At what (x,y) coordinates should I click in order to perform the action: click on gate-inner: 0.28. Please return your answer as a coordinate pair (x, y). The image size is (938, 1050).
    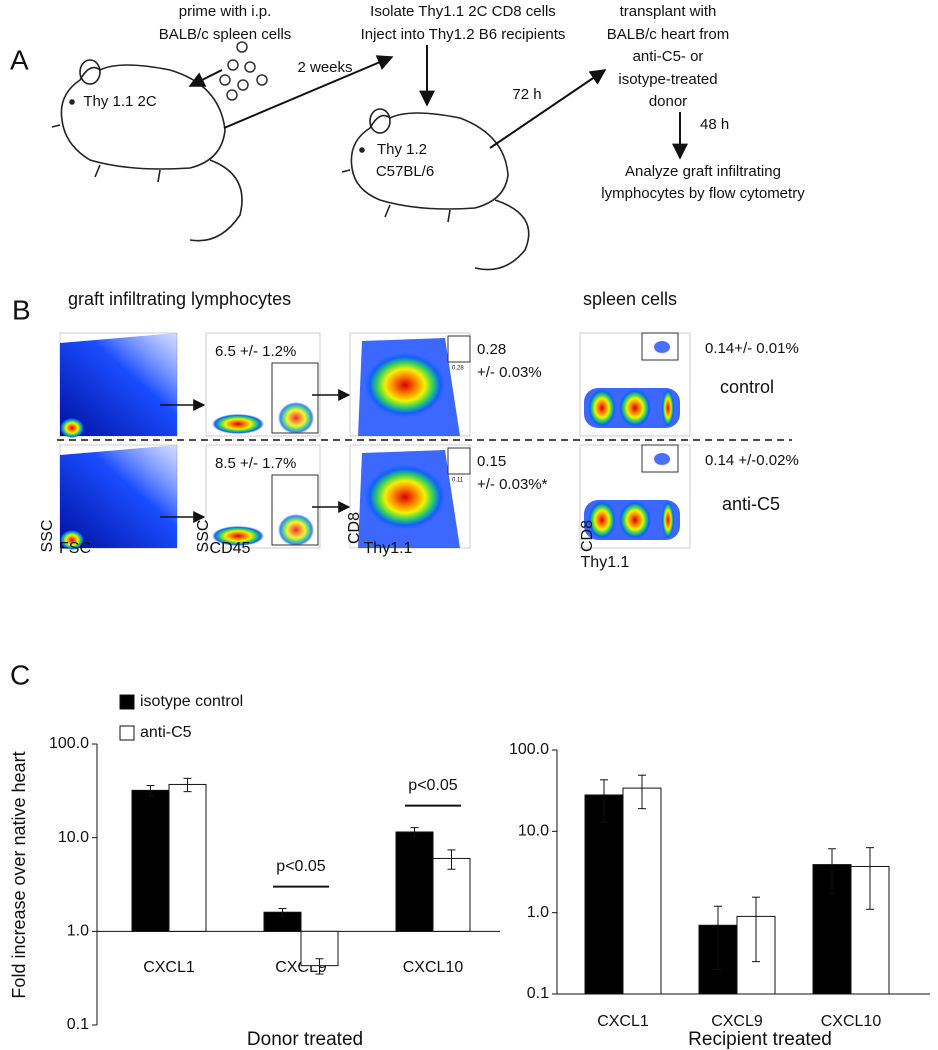
    Looking at the image, I should click on (458, 369).